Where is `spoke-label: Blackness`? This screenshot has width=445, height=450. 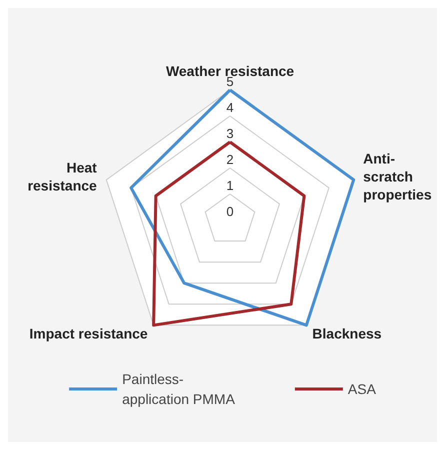 spoke-label: Blackness is located at coordinates (347, 333).